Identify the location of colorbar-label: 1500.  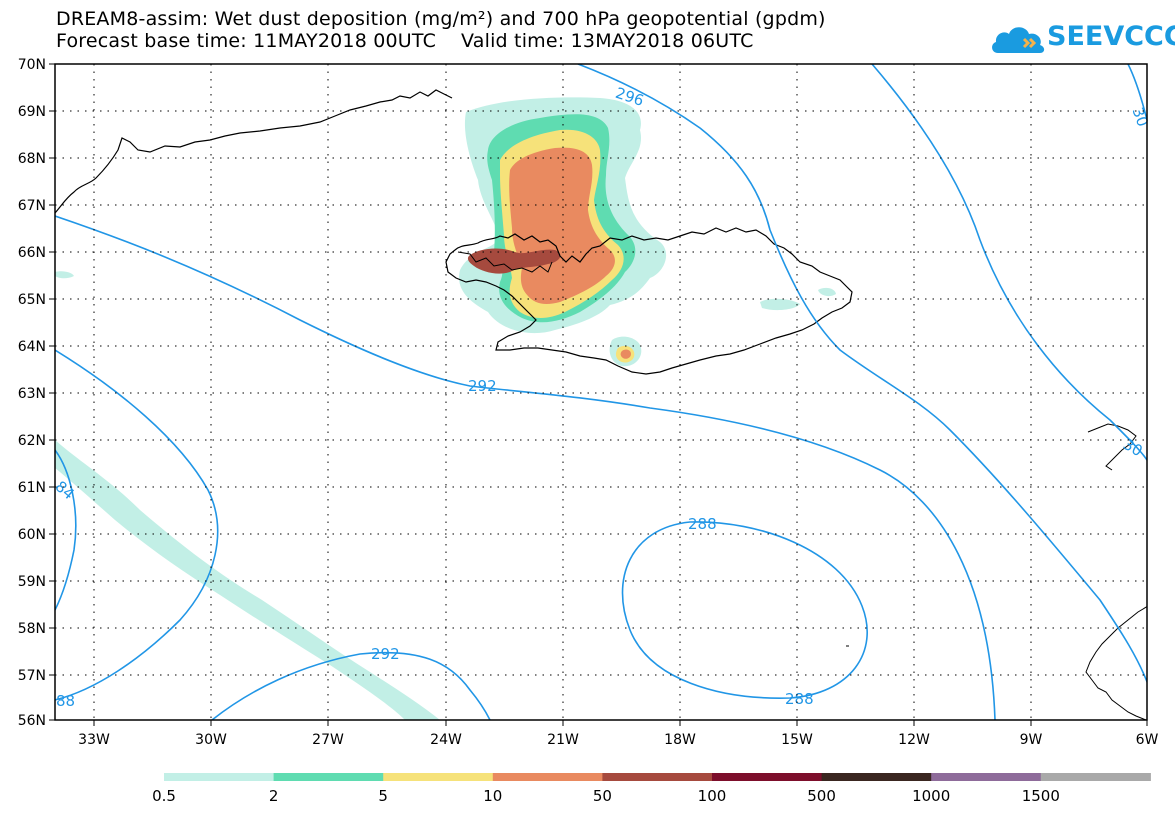
(1041, 796).